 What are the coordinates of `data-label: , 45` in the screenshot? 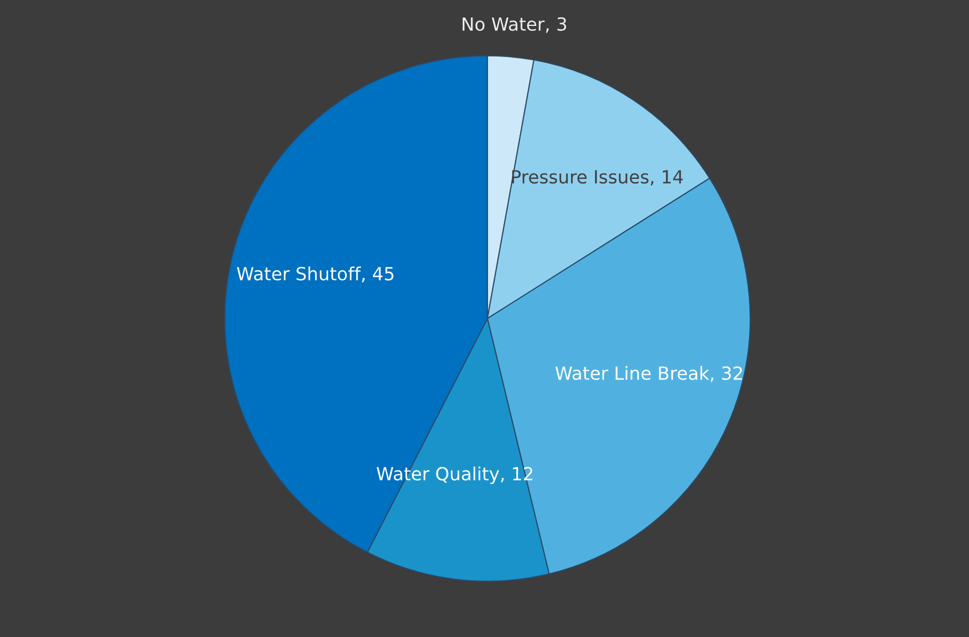 It's located at (378, 274).